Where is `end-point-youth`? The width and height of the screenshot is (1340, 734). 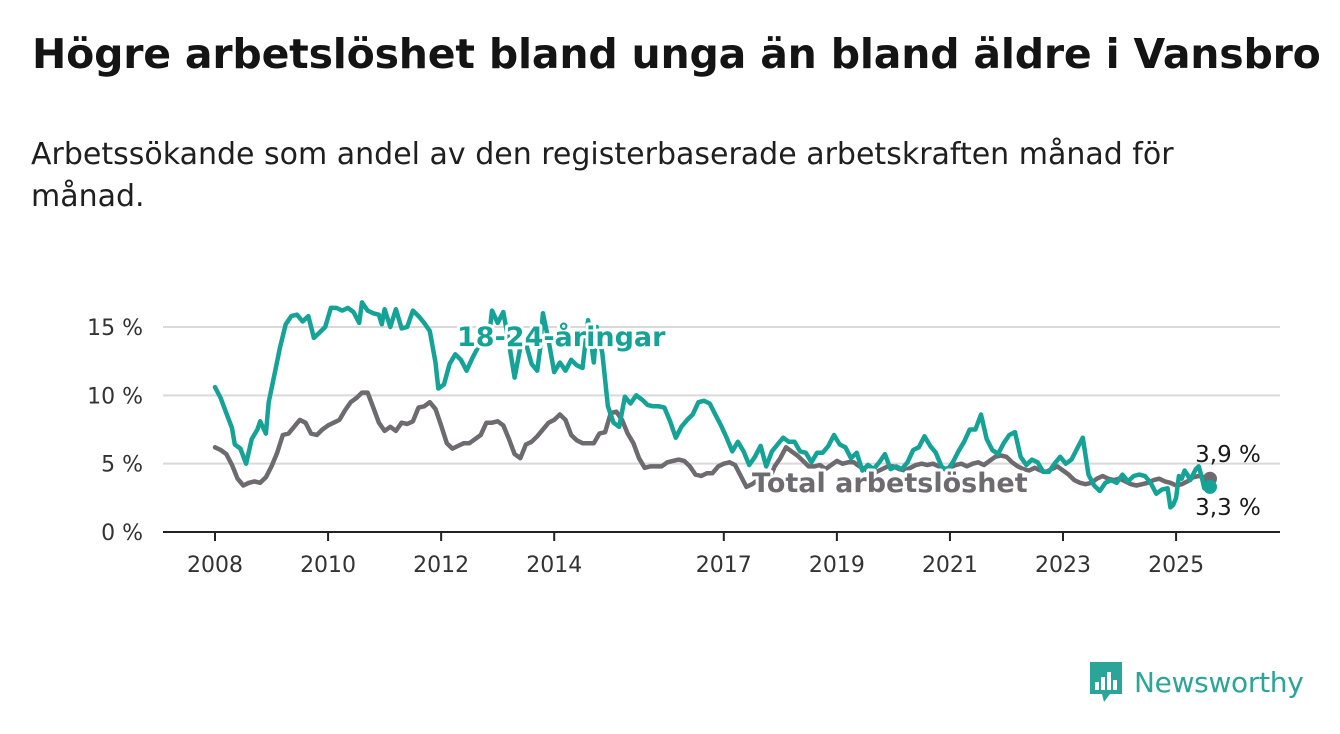
end-point-youth is located at coordinates (1210, 486).